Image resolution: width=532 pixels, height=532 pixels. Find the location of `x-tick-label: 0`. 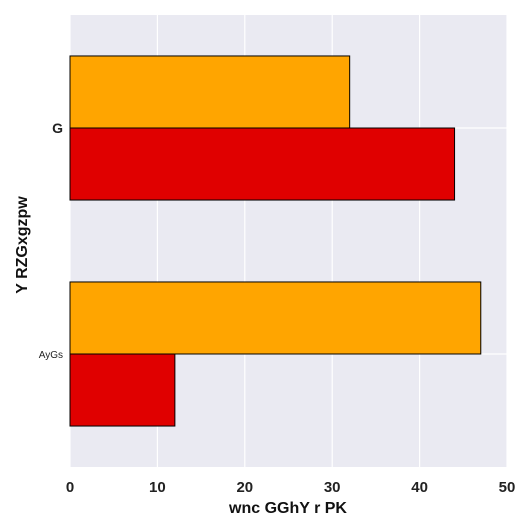

x-tick-label: 0 is located at coordinates (70, 487).